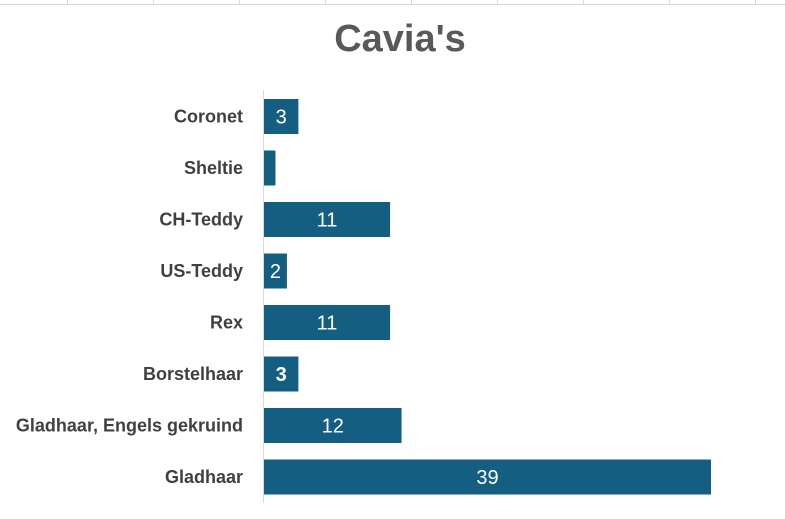 The image size is (785, 519). What do you see at coordinates (400, 39) in the screenshot?
I see `chart-title: Cavia's` at bounding box center [400, 39].